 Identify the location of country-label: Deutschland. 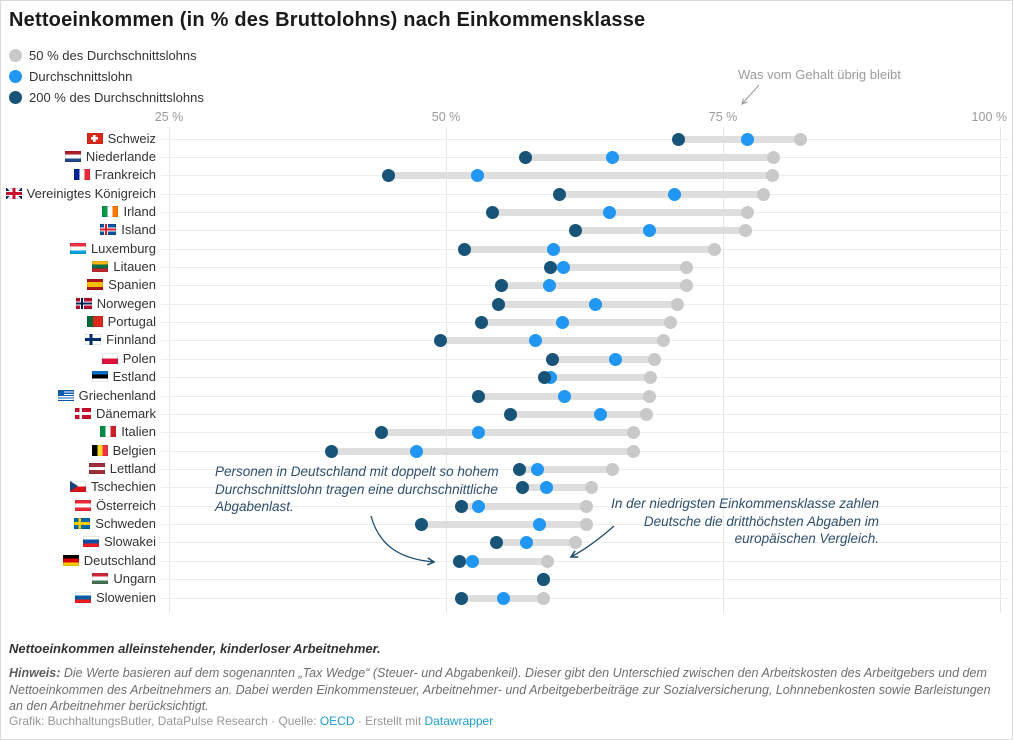
(81, 560).